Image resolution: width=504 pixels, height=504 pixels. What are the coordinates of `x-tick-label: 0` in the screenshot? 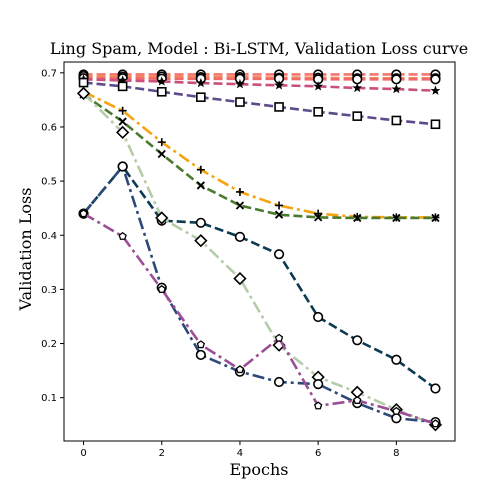 It's located at (83, 453).